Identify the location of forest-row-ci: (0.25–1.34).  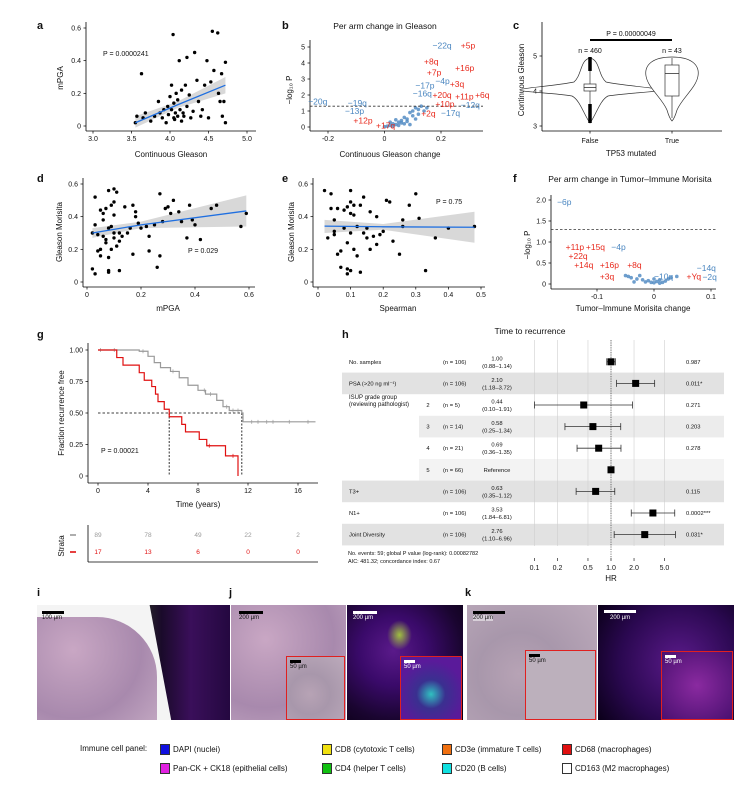
(497, 432).